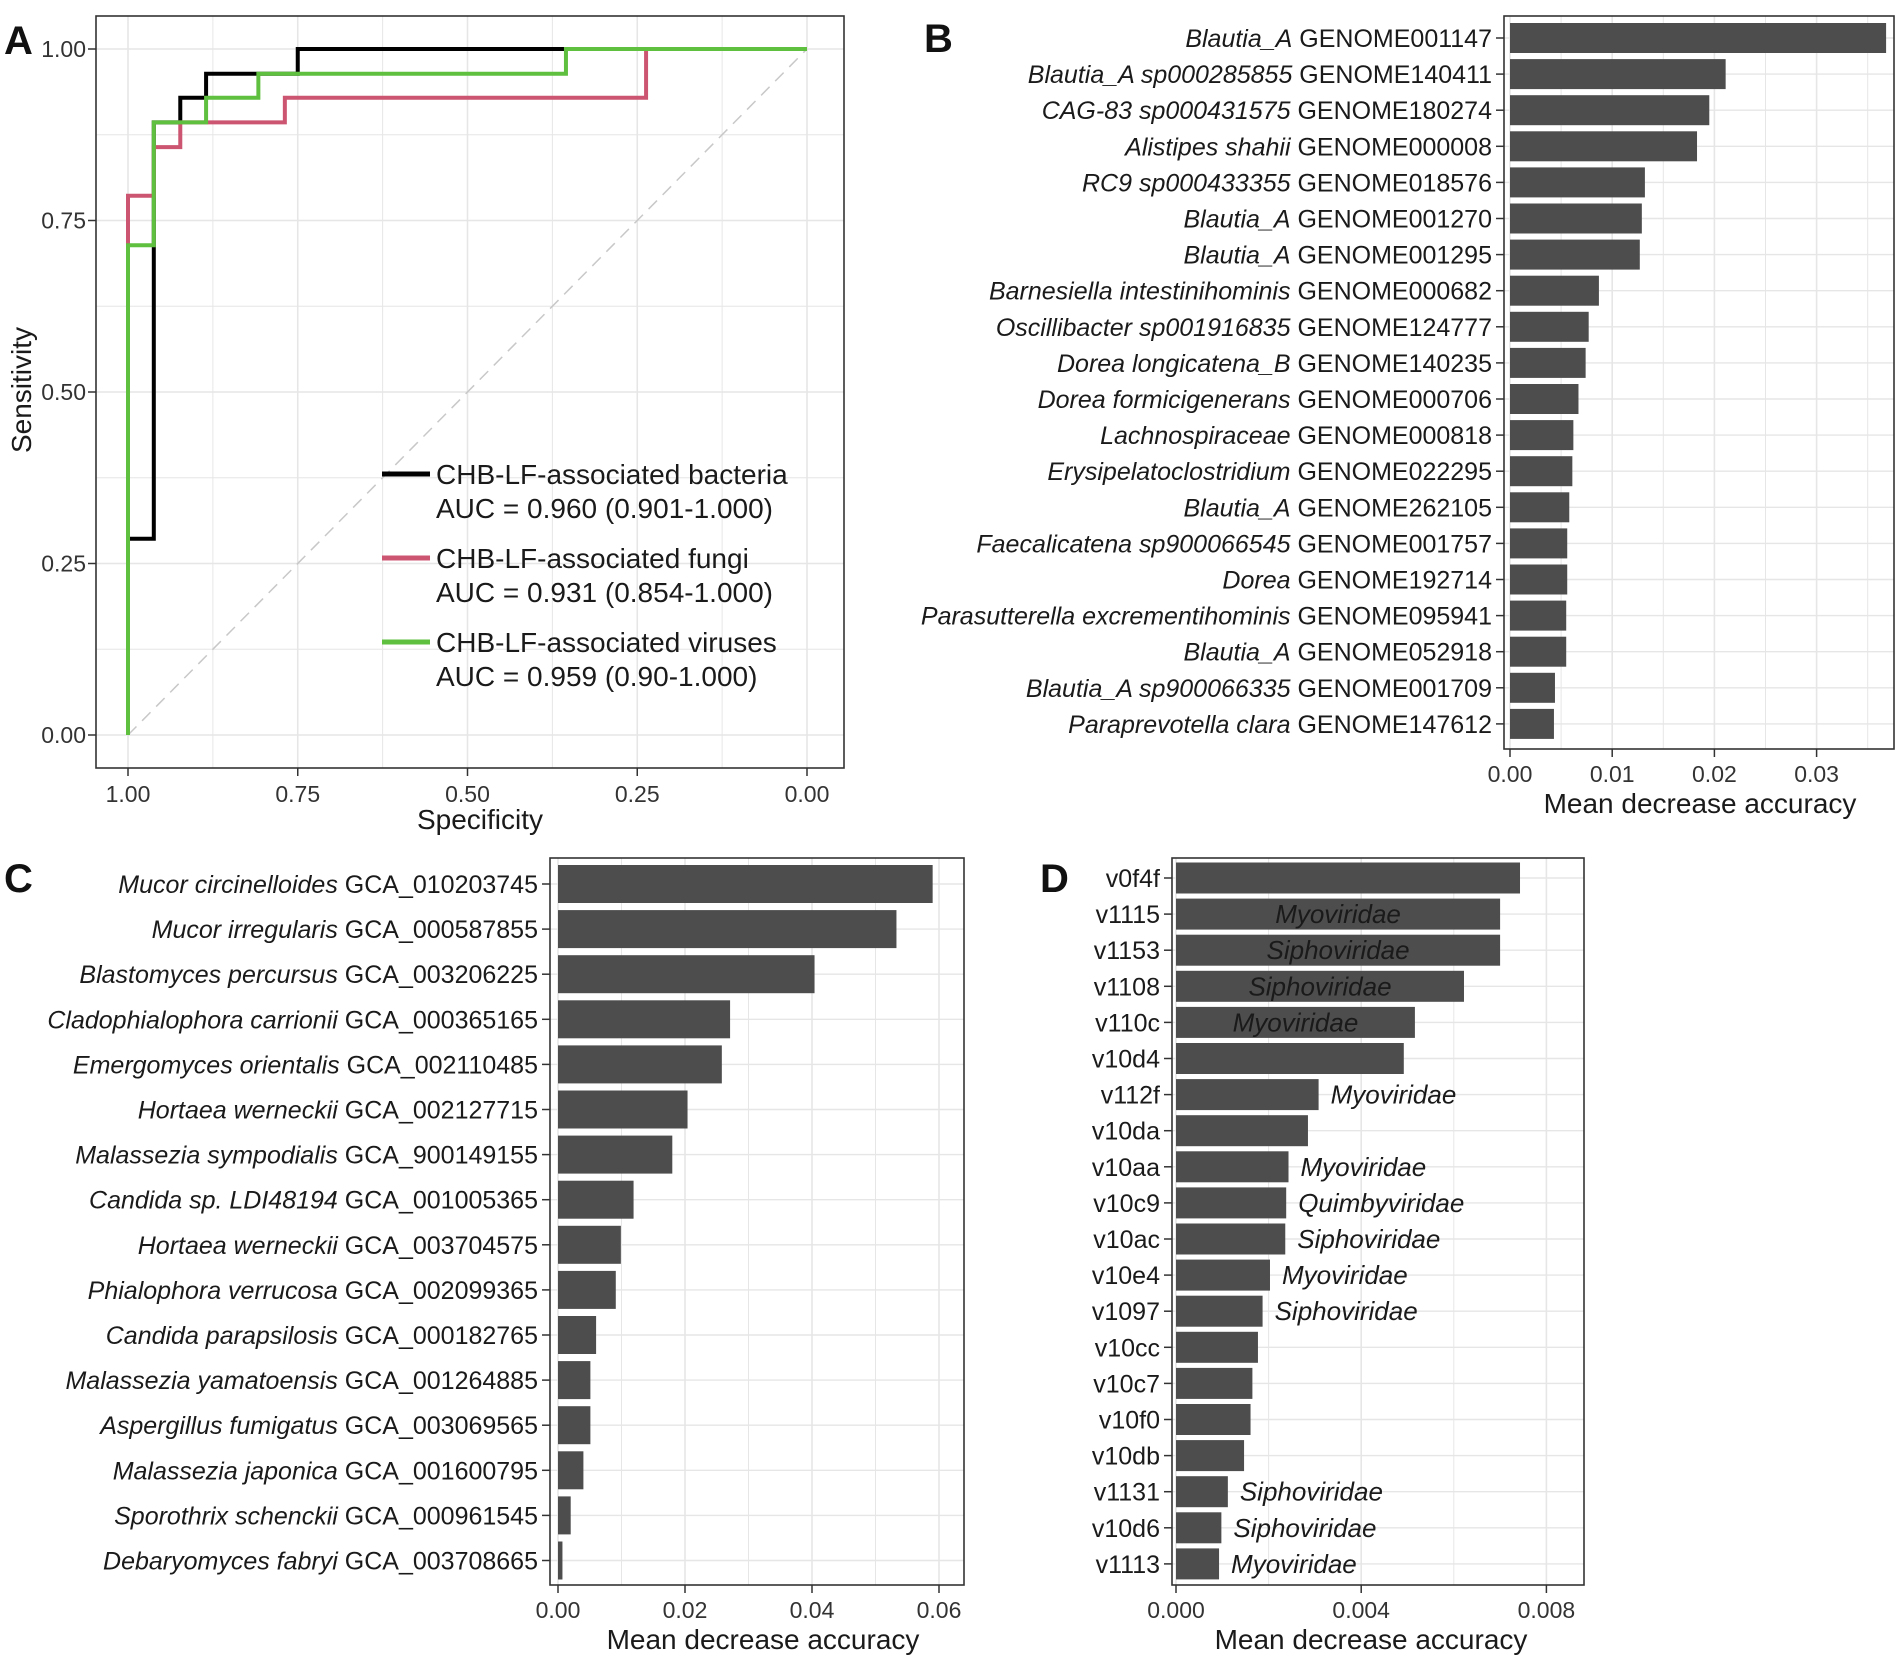 This screenshot has height=1659, width=1902. I want to click on bacteria-importance-category-label-species: Dorea, so click(1256, 581).